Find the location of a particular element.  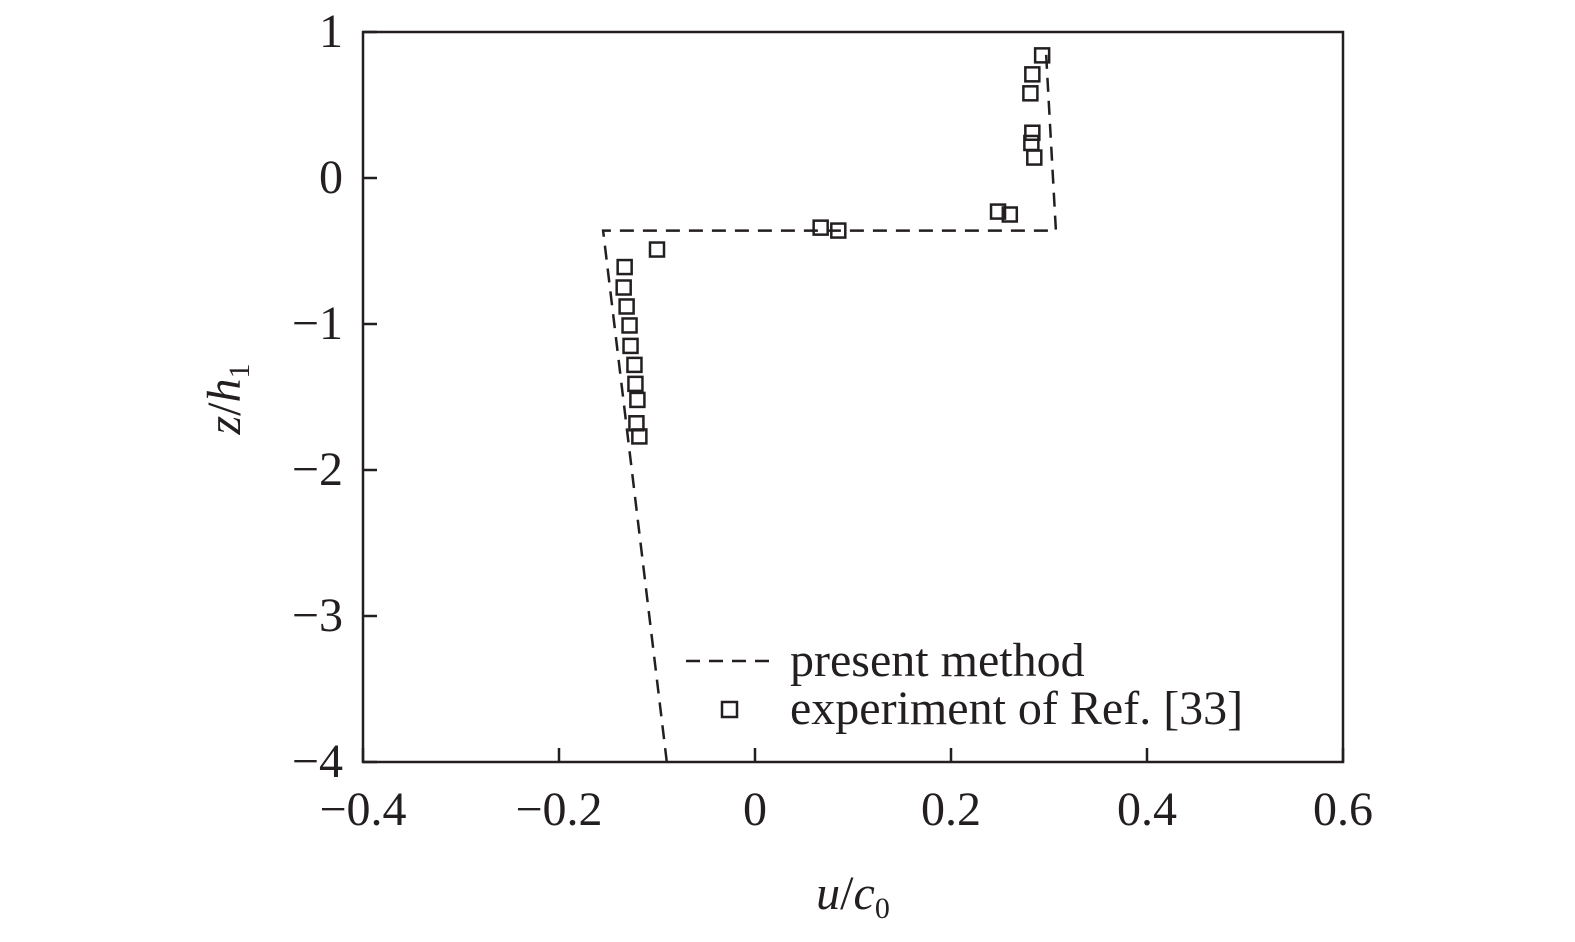

legend-label-present-method: present method is located at coordinates (937, 660).